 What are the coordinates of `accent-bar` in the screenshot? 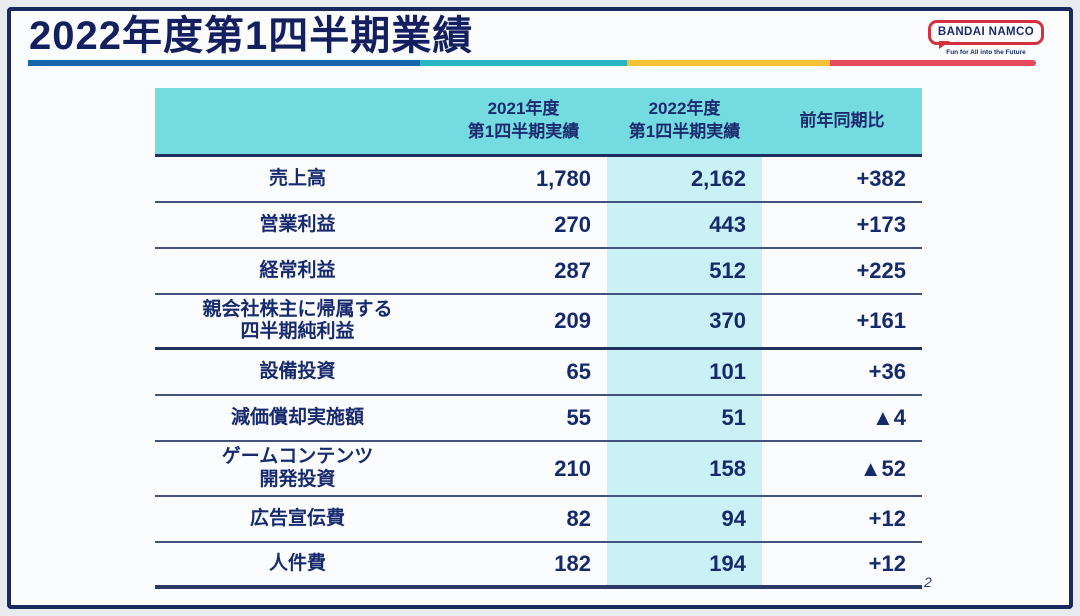 It's located at (532, 63).